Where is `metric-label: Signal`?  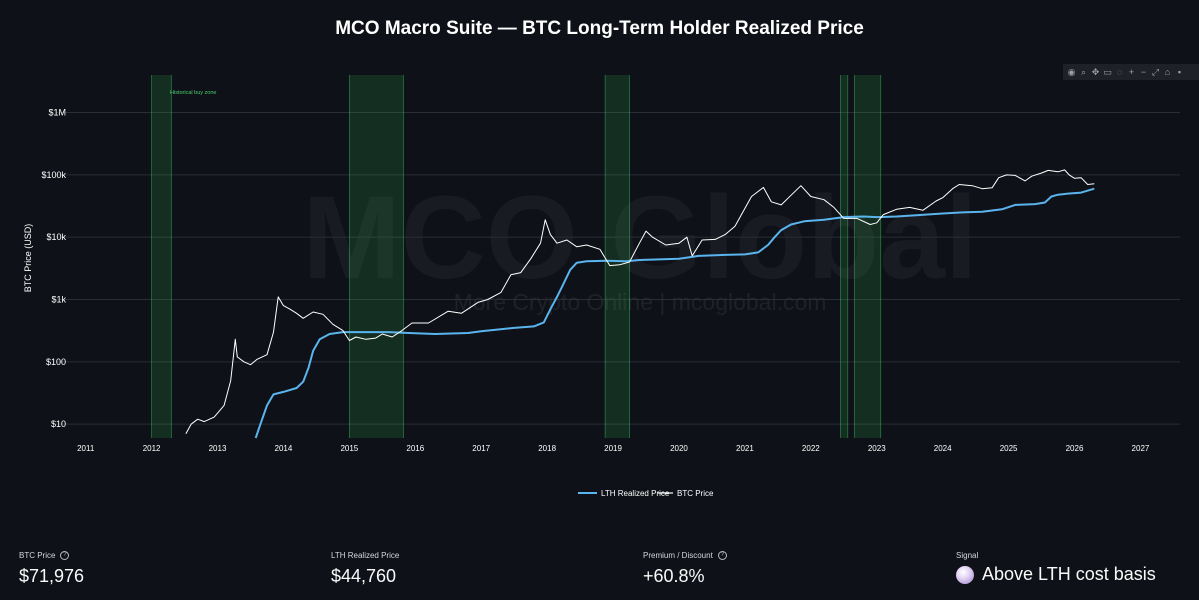
metric-label: Signal is located at coordinates (967, 555).